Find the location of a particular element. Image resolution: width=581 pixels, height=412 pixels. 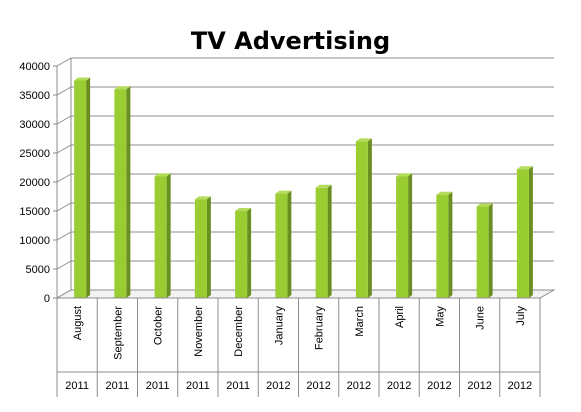

x-tick-label: June is located at coordinates (481, 318).